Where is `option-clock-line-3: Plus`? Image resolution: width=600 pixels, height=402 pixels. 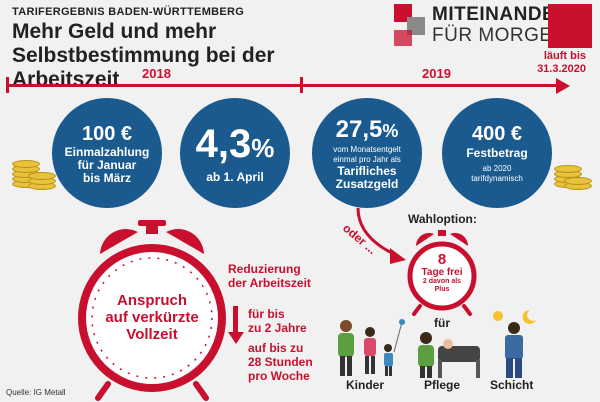
option-clock-line-3: Plus is located at coordinates (442, 289).